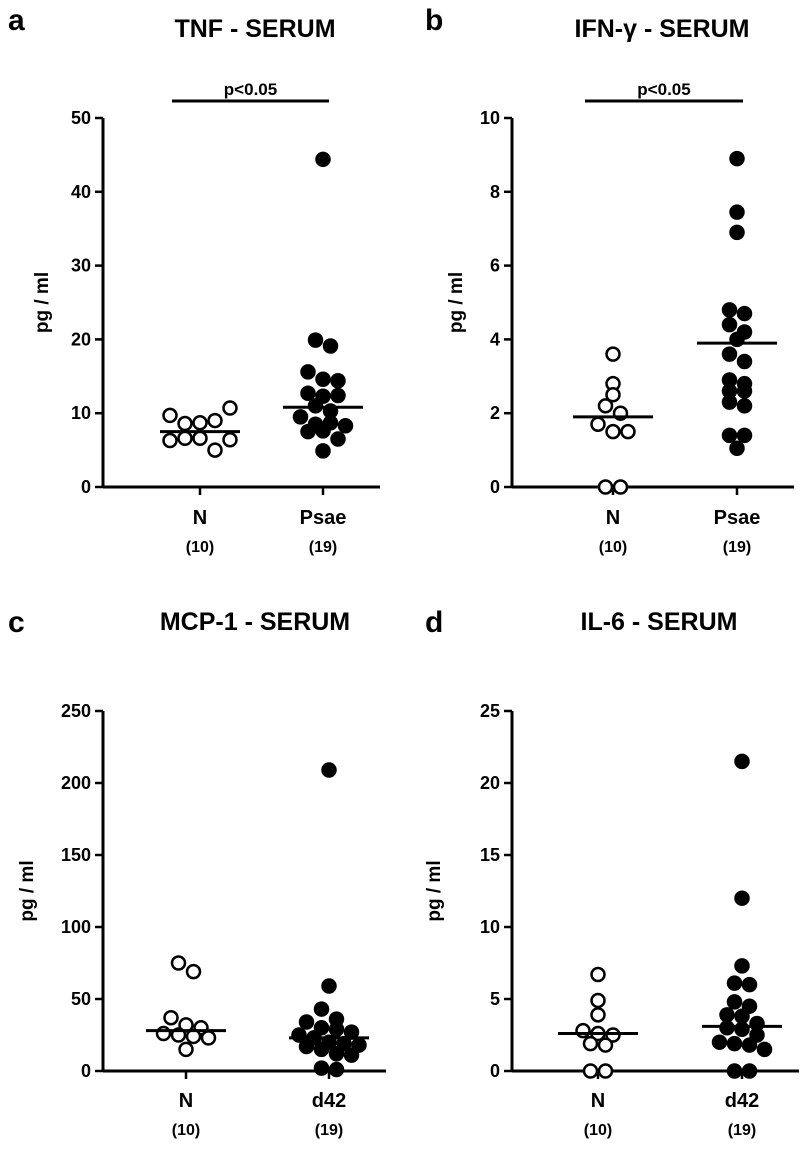 The image size is (802, 1151). I want to click on y-tick-label: 50, so click(81, 118).